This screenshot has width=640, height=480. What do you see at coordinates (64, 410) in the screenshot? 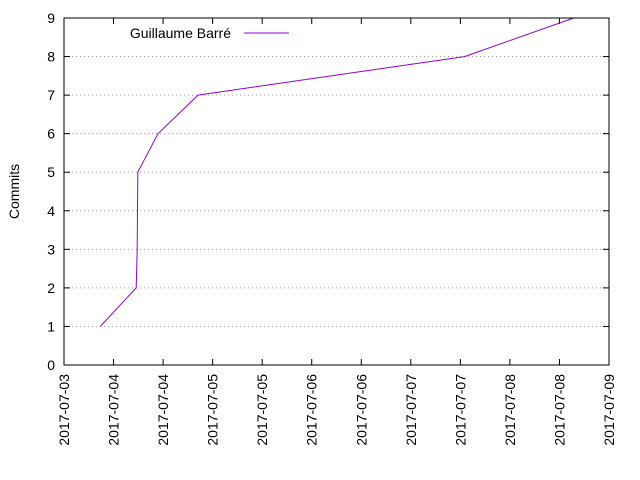
I see `x-tick-label: 2017-07-03` at bounding box center [64, 410].